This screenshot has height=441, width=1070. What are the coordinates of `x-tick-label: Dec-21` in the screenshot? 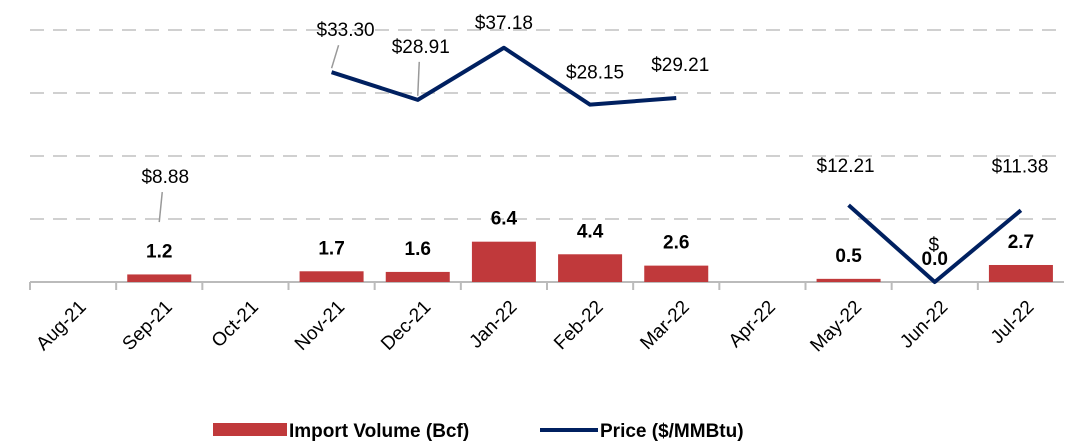 It's located at (406, 326).